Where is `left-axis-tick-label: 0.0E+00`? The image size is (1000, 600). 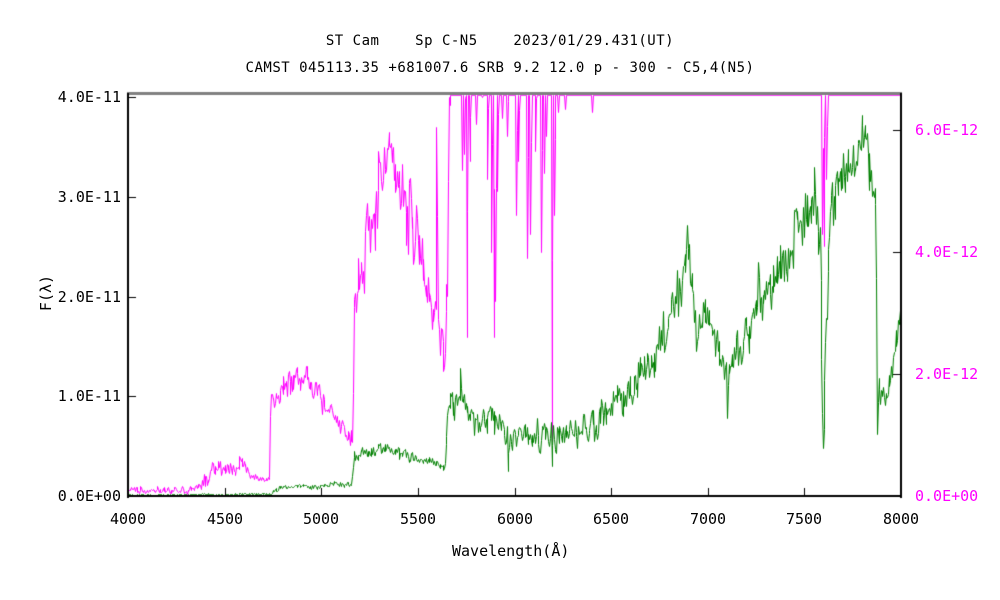 left-axis-tick-label: 0.0E+00 is located at coordinates (89, 496).